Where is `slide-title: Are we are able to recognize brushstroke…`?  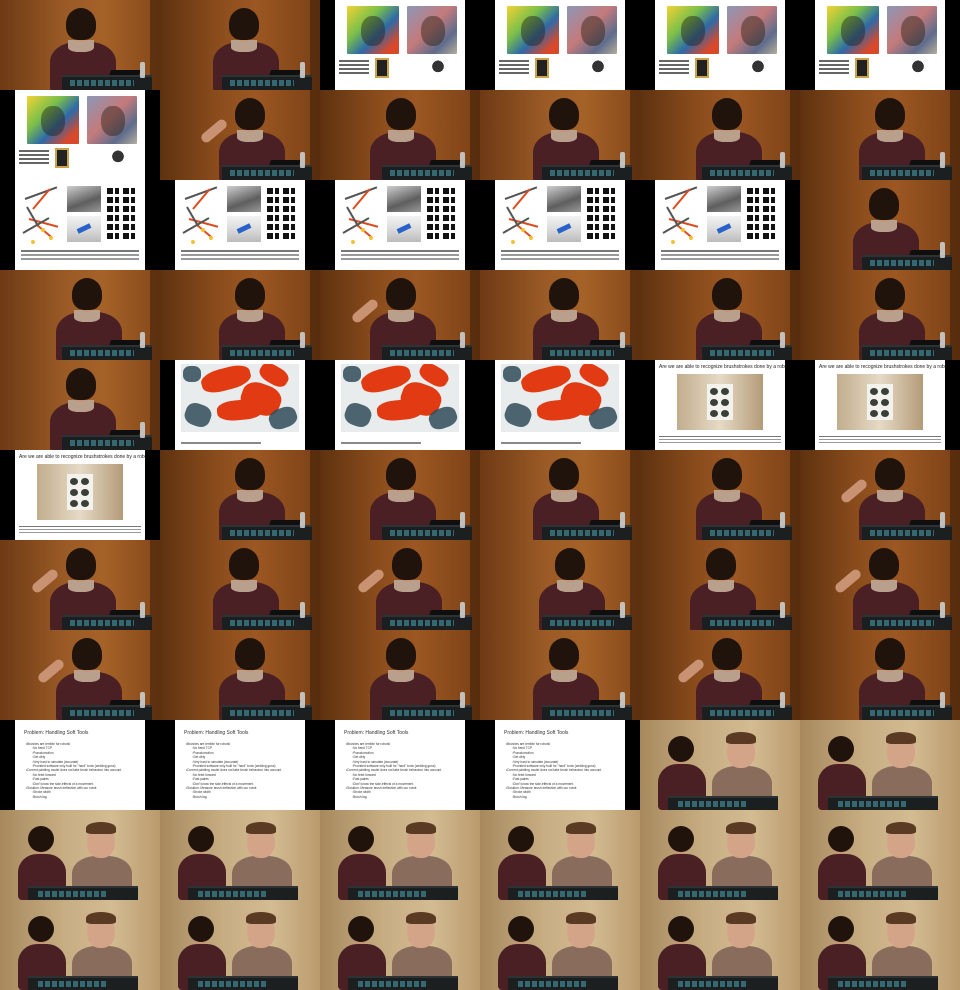 slide-title: Are we are able to recognize brushstroke… is located at coordinates (82, 457).